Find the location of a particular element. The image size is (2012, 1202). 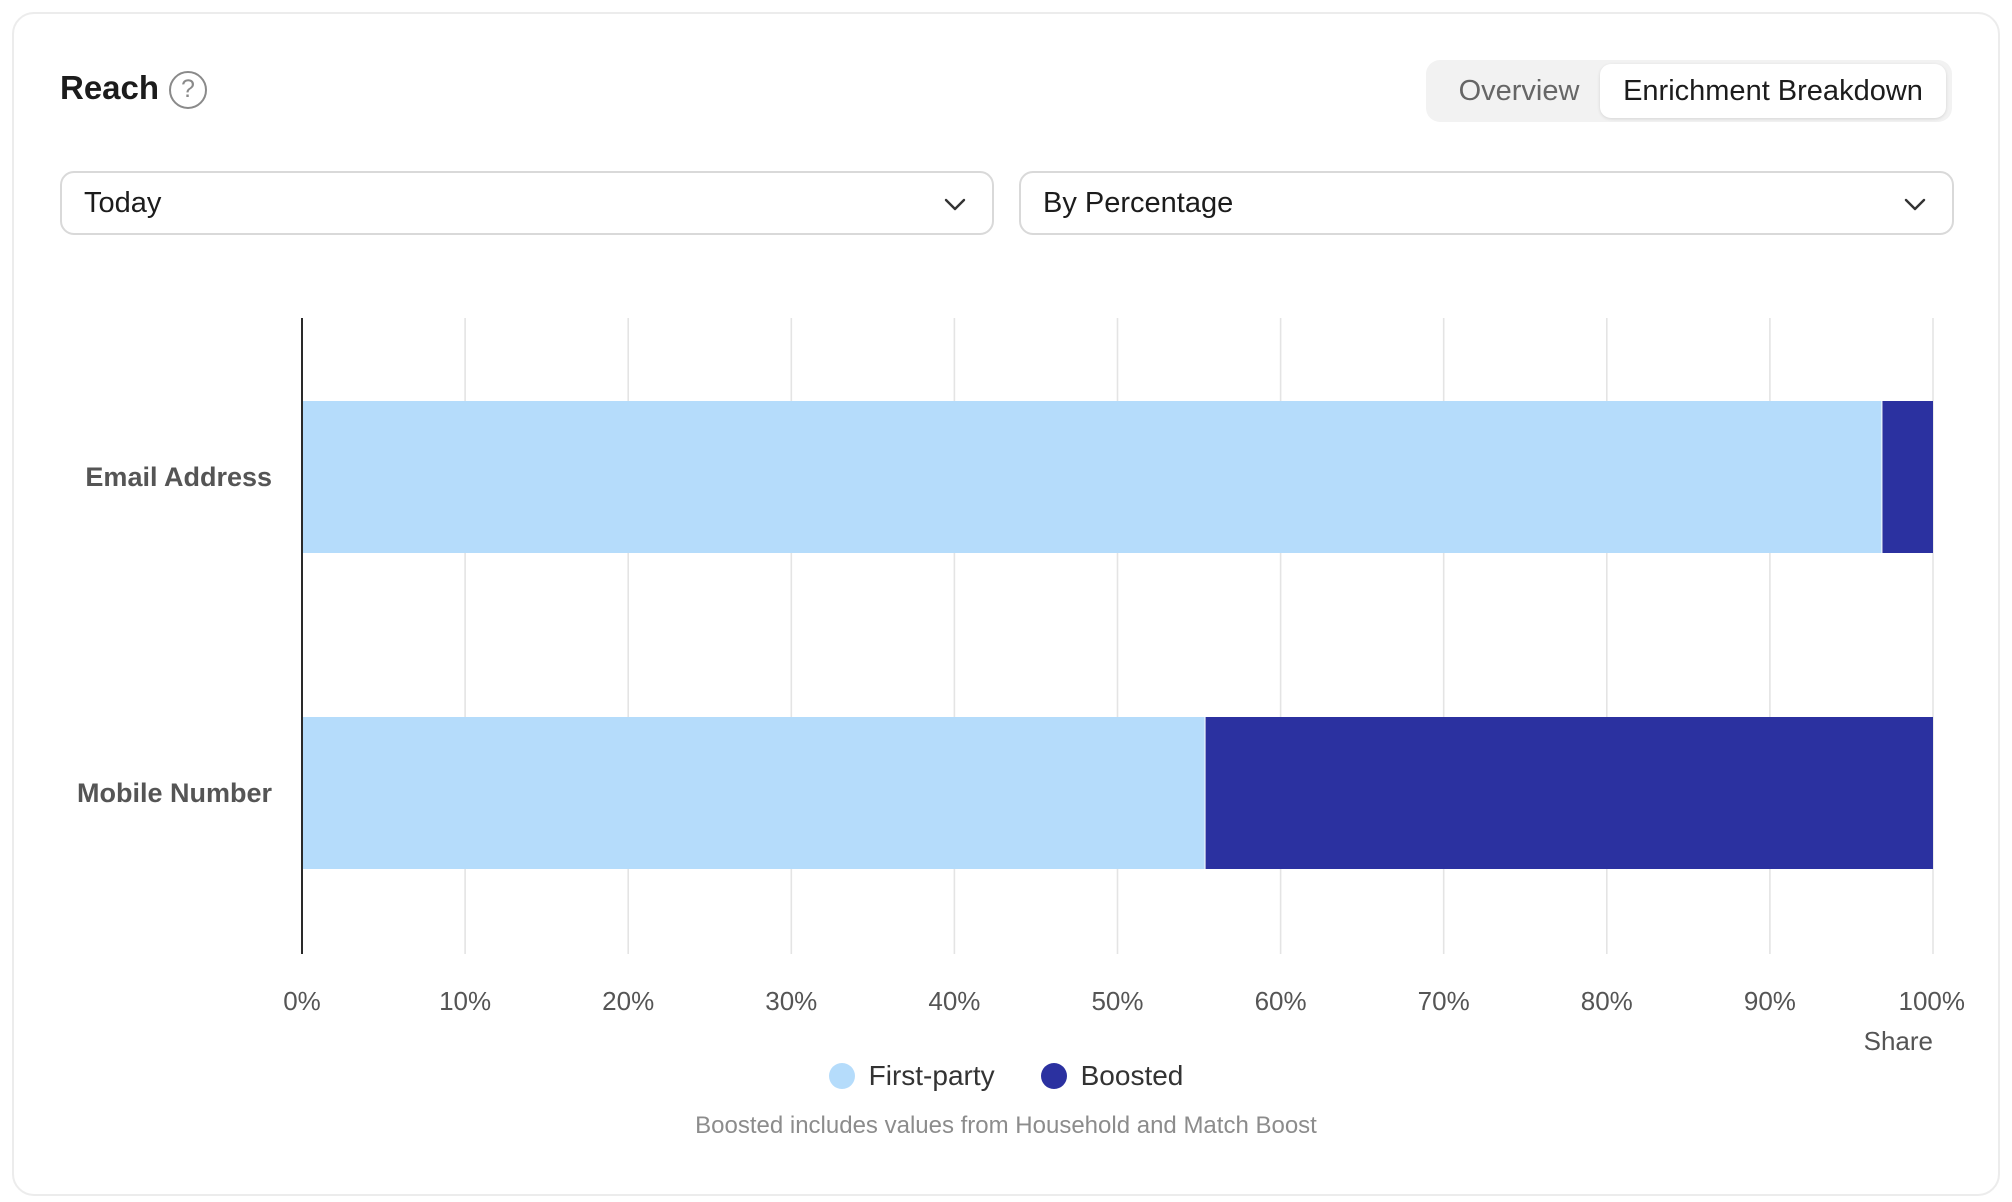

y-category-label: Email Address is located at coordinates (178, 477).